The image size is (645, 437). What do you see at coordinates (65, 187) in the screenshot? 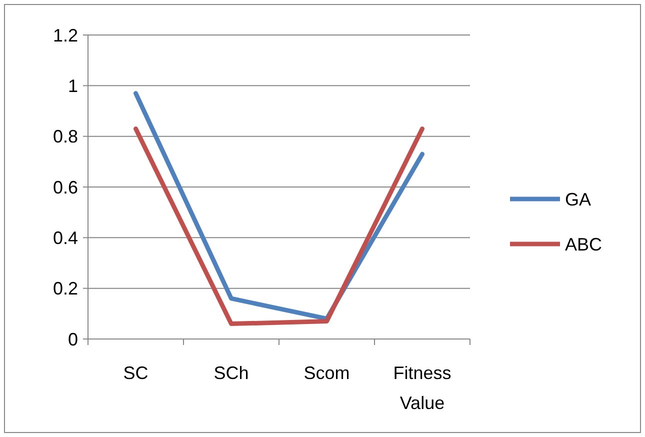
I see `y-tick-label: 0.6` at bounding box center [65, 187].